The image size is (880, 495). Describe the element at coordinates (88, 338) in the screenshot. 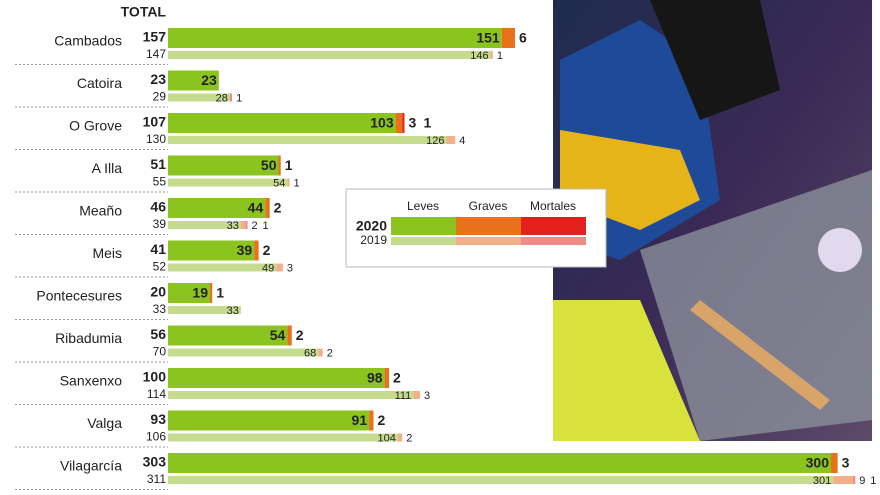

I see `category-label: Ribadumia` at that location.